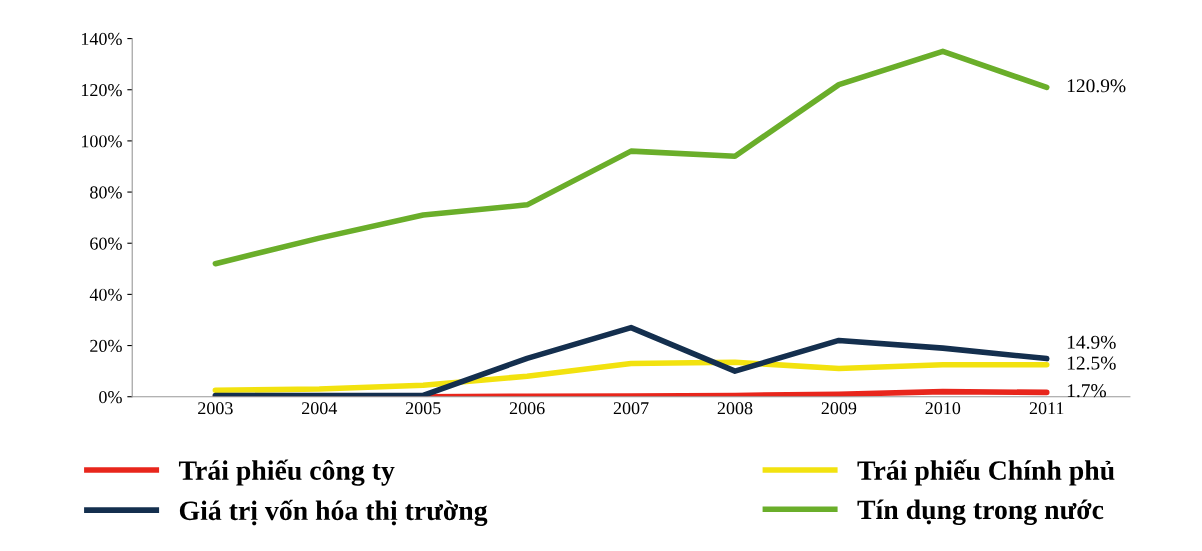 The width and height of the screenshot is (1202, 551). I want to click on annotation: 12.5%, so click(1091, 363).